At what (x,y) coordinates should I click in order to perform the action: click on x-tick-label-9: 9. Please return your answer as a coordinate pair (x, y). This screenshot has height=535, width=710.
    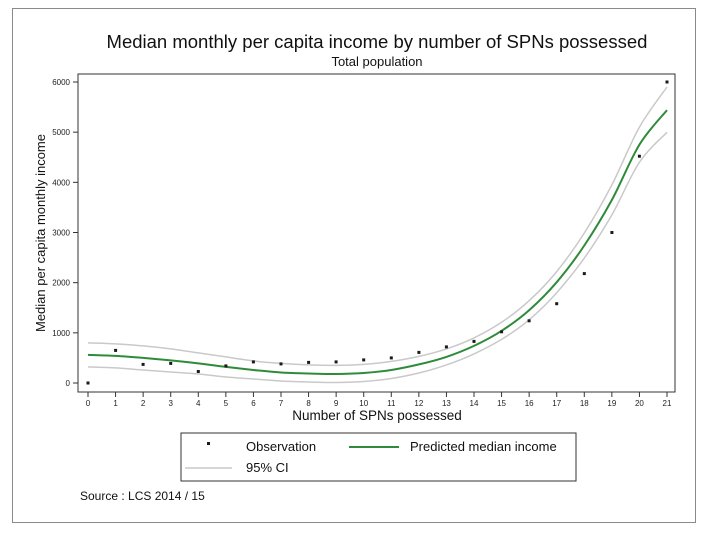
    Looking at the image, I should click on (336, 403).